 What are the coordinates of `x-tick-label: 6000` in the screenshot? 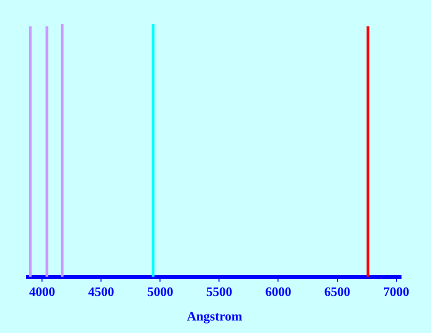 It's located at (278, 291).